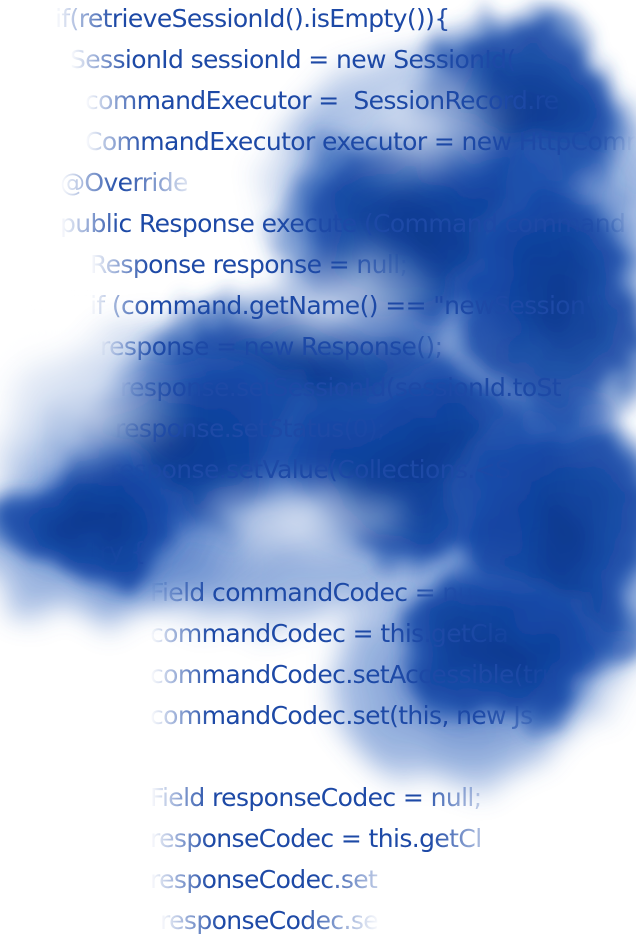 This screenshot has height=950, width=636. I want to click on code-line: response = new Response();, so click(271, 346).